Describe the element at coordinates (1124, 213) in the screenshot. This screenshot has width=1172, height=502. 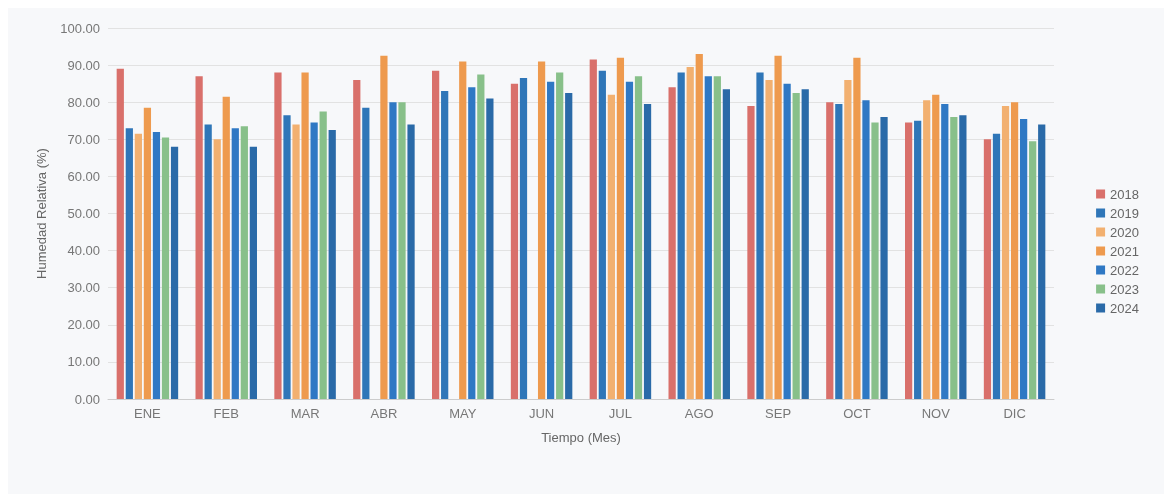
I see `legend-label: 2019` at that location.